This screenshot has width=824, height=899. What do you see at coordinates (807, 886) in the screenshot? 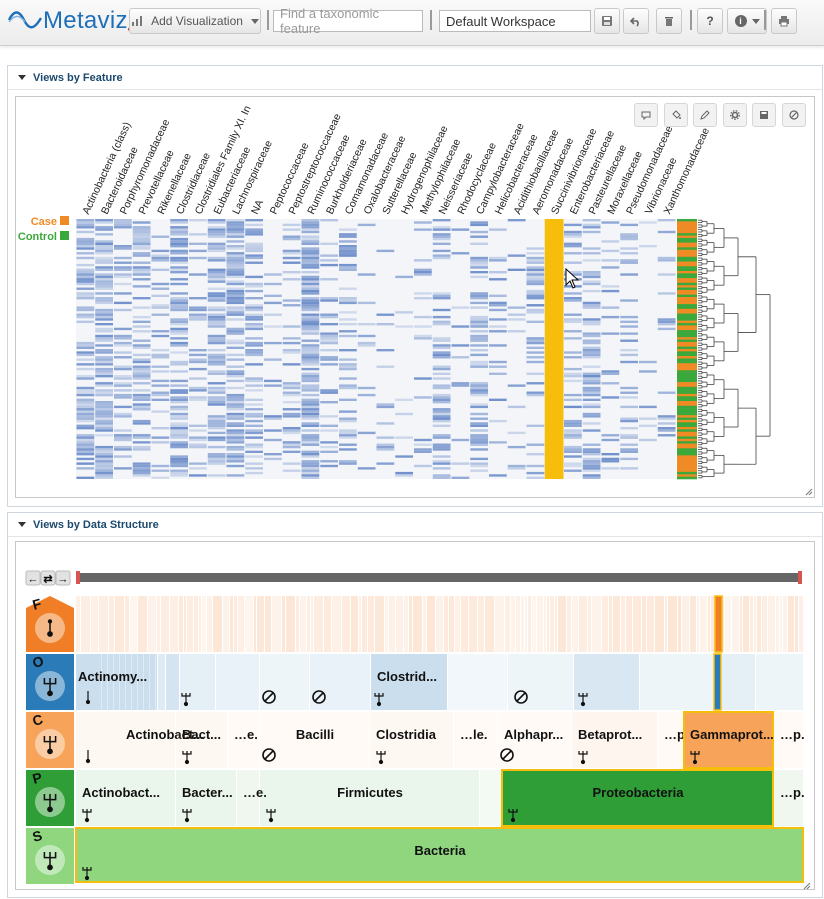
I see `resize-handle-icon` at bounding box center [807, 886].